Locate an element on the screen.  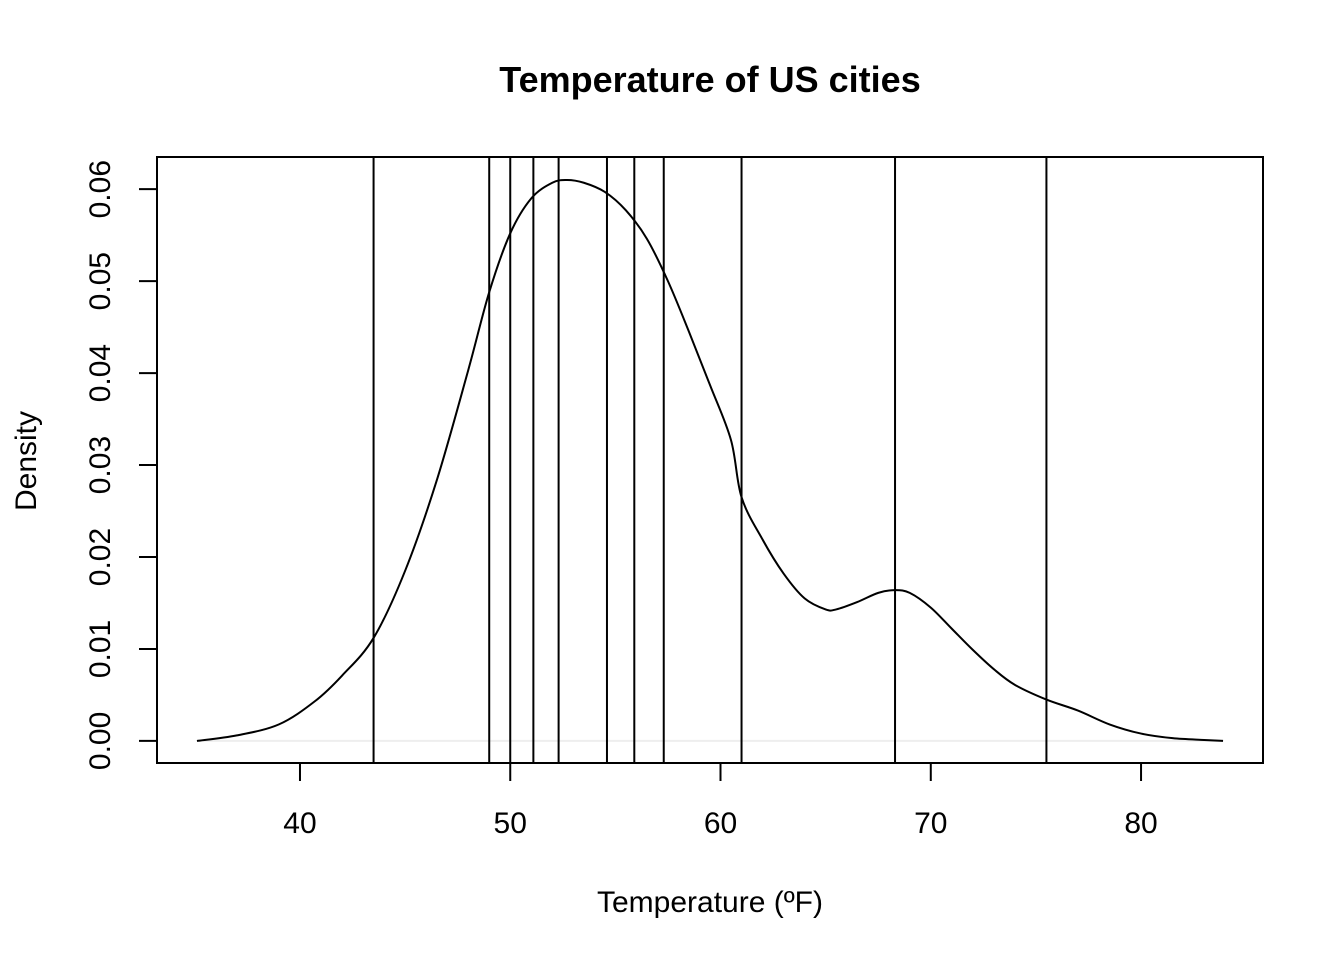
y-tick-label-2: 0.02 is located at coordinates (100, 557).